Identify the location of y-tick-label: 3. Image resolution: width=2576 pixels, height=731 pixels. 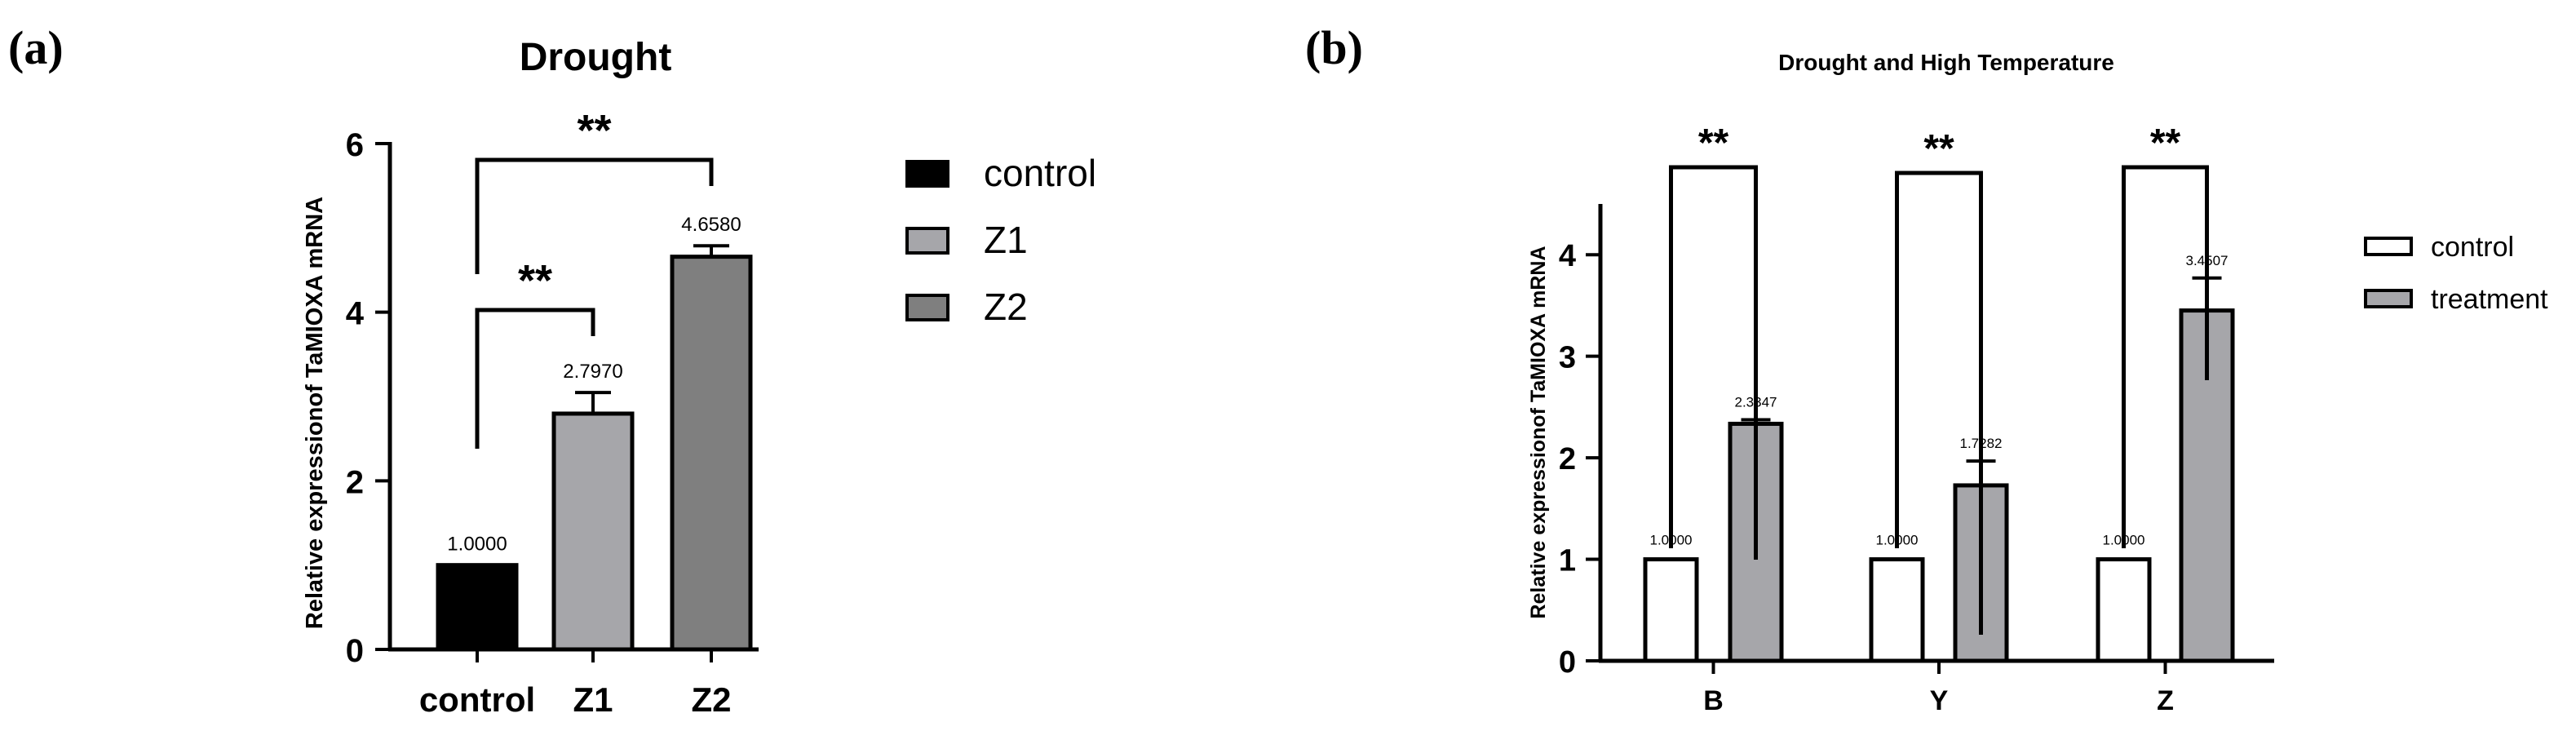
(1567, 358).